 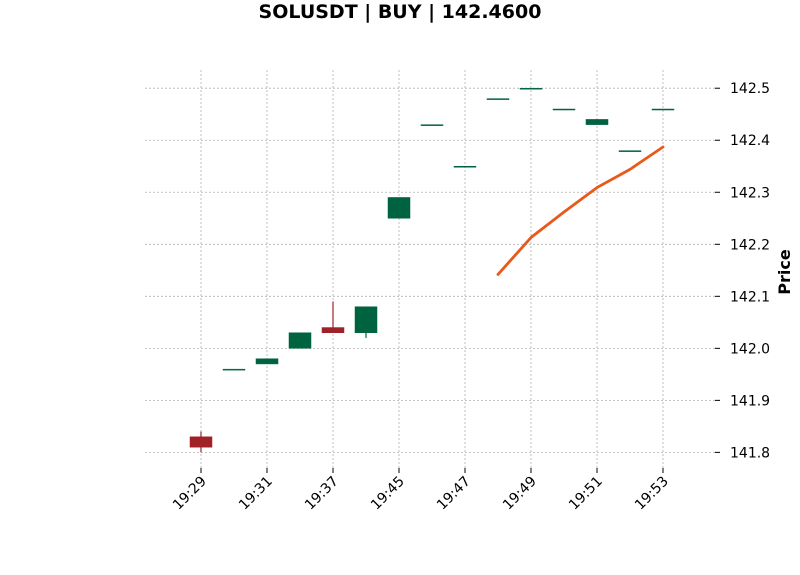 I want to click on chart-title: SOLUSDT | BUY | 142.4600, so click(x=400, y=12).